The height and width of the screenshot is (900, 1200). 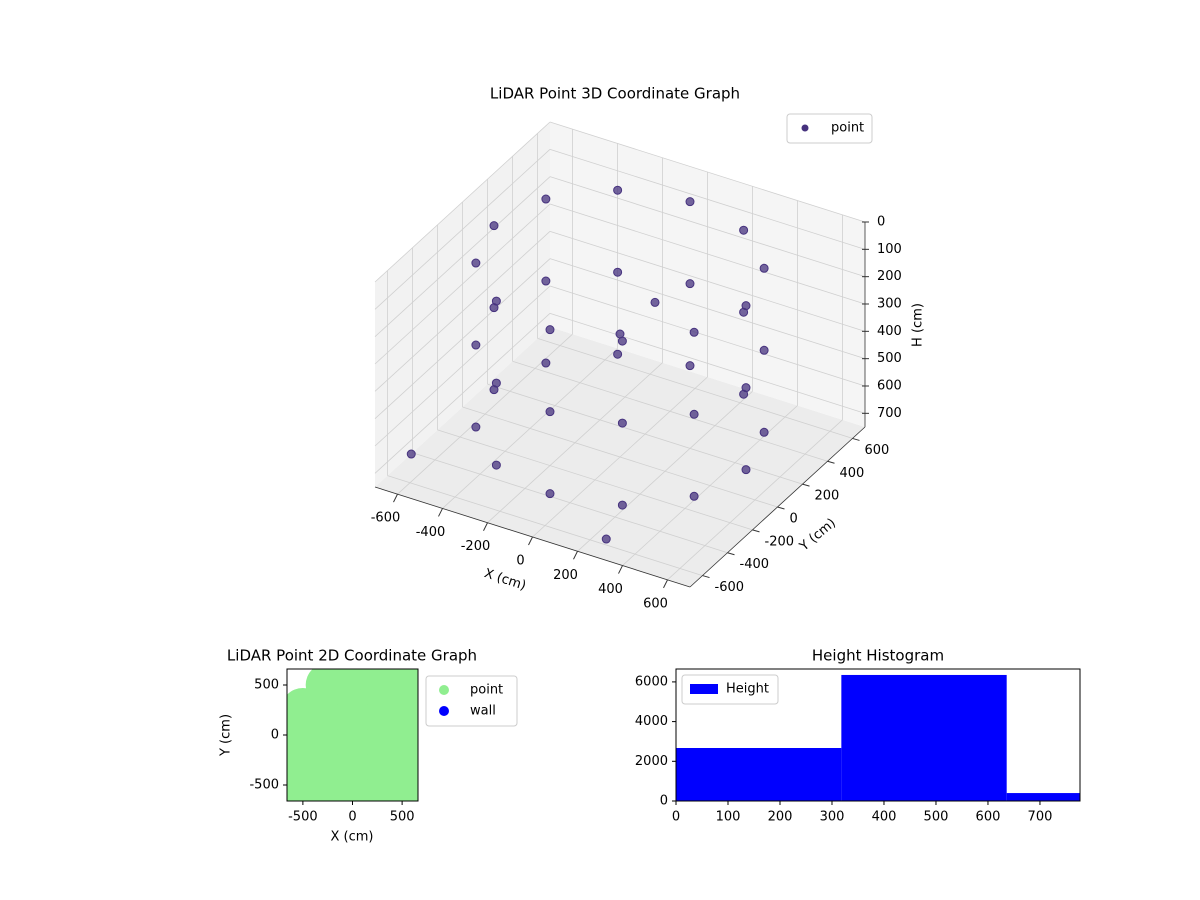 I want to click on legend-swatch, so click(x=704, y=689).